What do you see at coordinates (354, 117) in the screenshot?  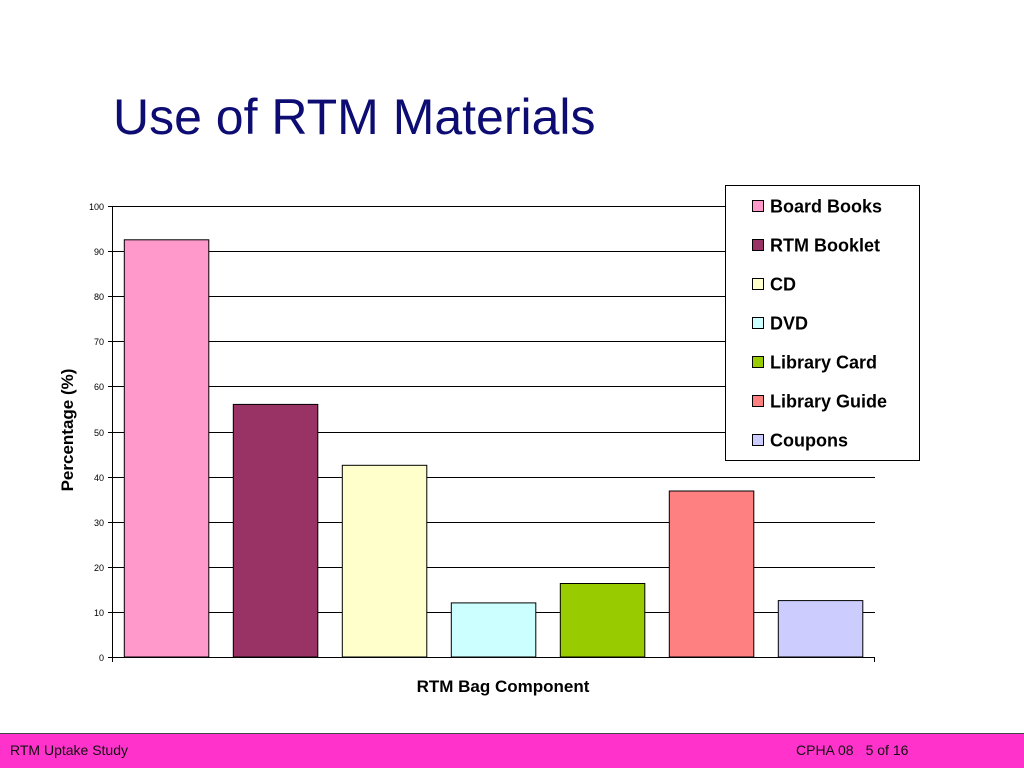 I see `slide-title: Use of RTM Materials` at bounding box center [354, 117].